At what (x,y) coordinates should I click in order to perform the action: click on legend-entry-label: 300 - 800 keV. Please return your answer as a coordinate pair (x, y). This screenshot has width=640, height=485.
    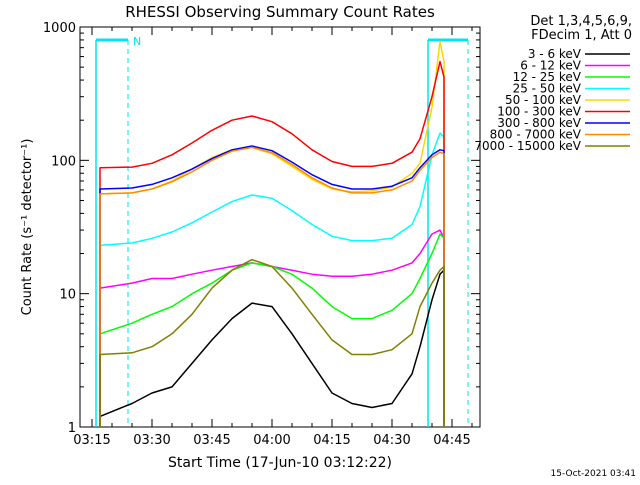
    Looking at the image, I should click on (539, 123).